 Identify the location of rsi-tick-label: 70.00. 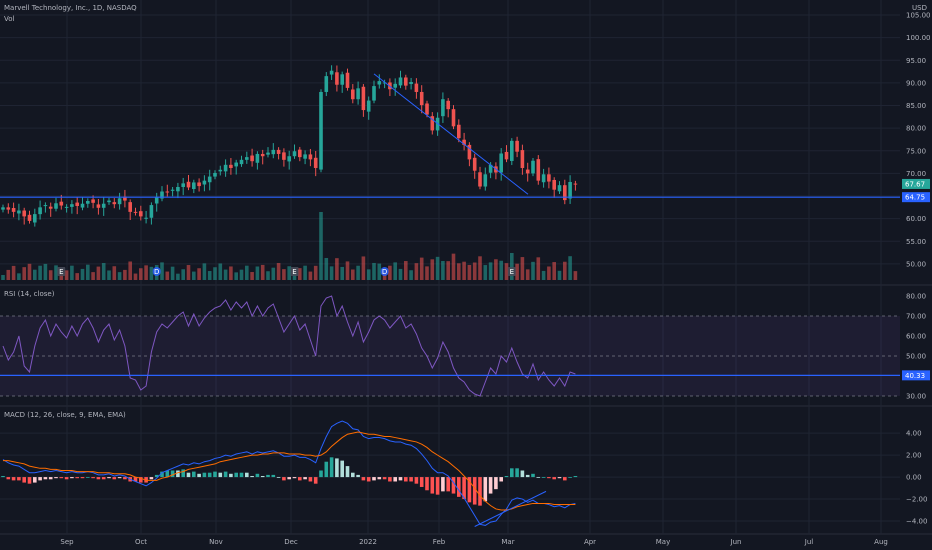
(916, 317).